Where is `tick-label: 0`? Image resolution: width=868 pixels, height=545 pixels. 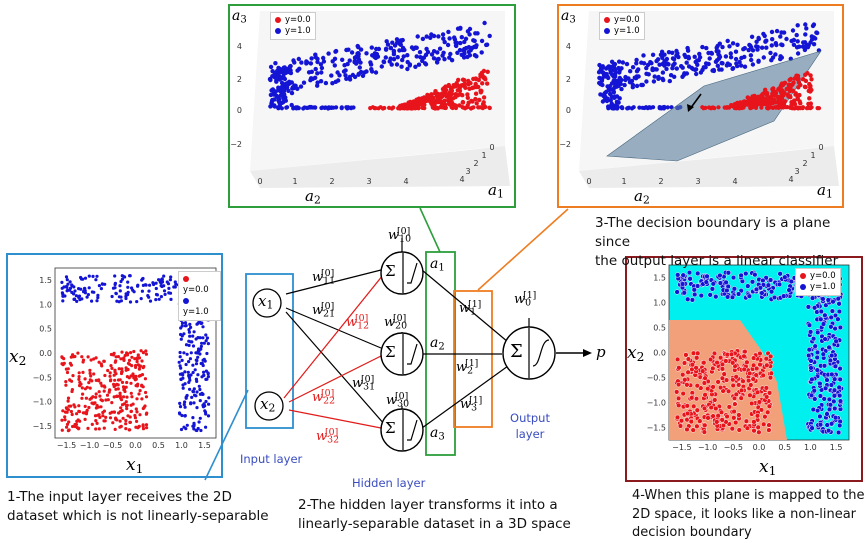
tick-label: 0 is located at coordinates (259, 181).